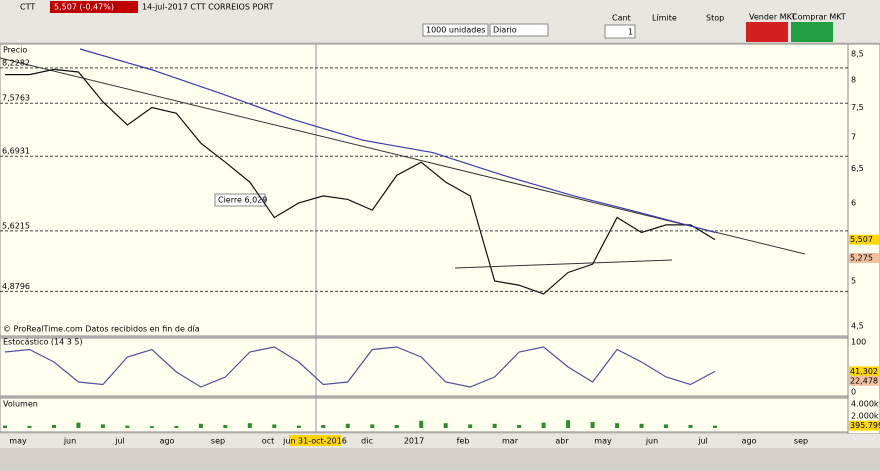 This screenshot has width=880, height=471. I want to click on period-text: Diario, so click(505, 30).